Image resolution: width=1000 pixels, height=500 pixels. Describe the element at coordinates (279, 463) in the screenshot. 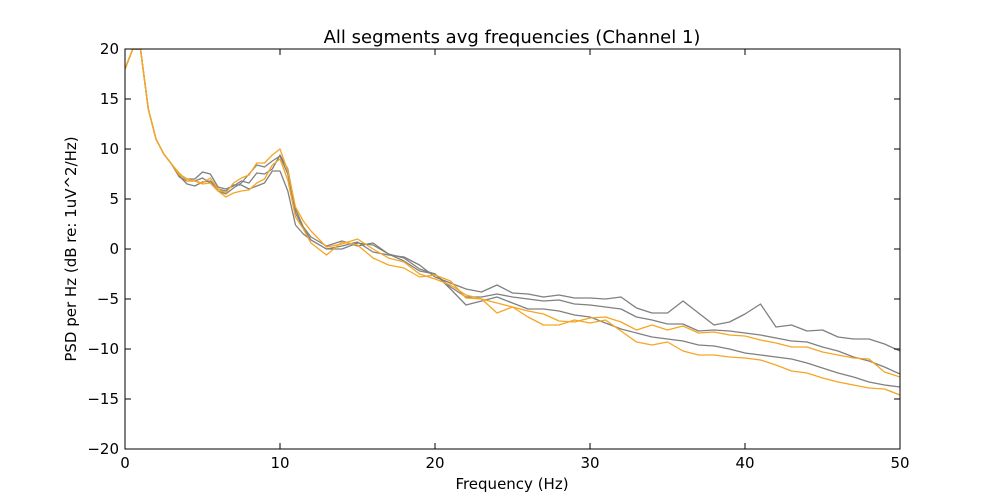

I see `x-tick-label: 10` at that location.